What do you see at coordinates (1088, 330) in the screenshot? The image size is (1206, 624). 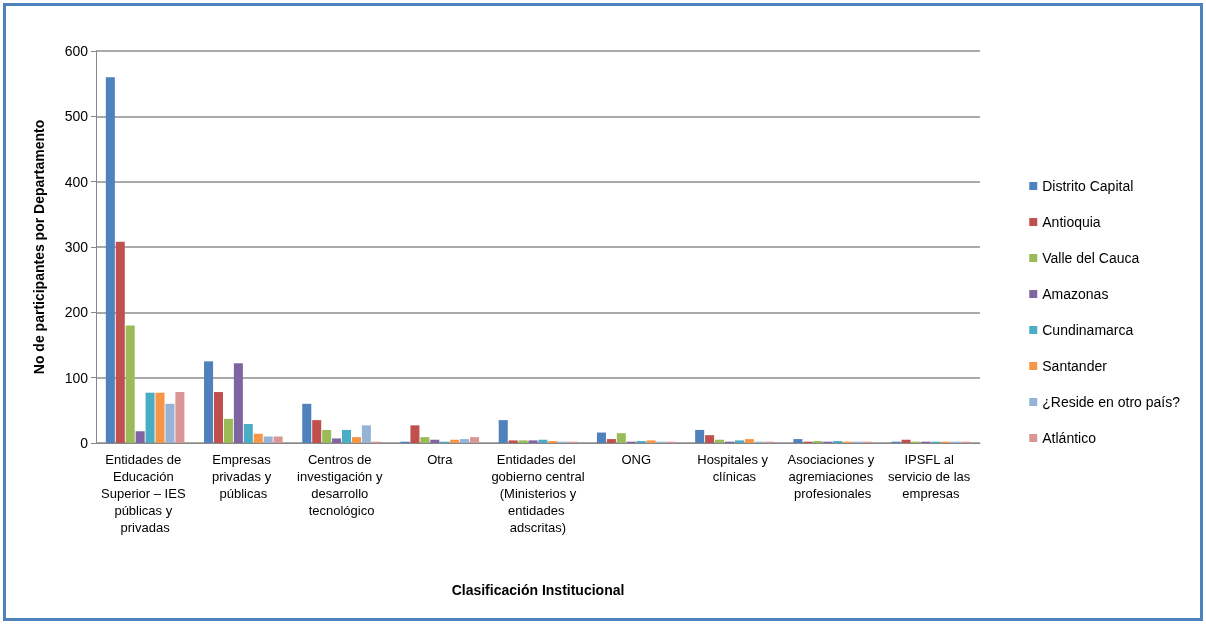 I see `legend-label: Cundinamarca` at bounding box center [1088, 330].